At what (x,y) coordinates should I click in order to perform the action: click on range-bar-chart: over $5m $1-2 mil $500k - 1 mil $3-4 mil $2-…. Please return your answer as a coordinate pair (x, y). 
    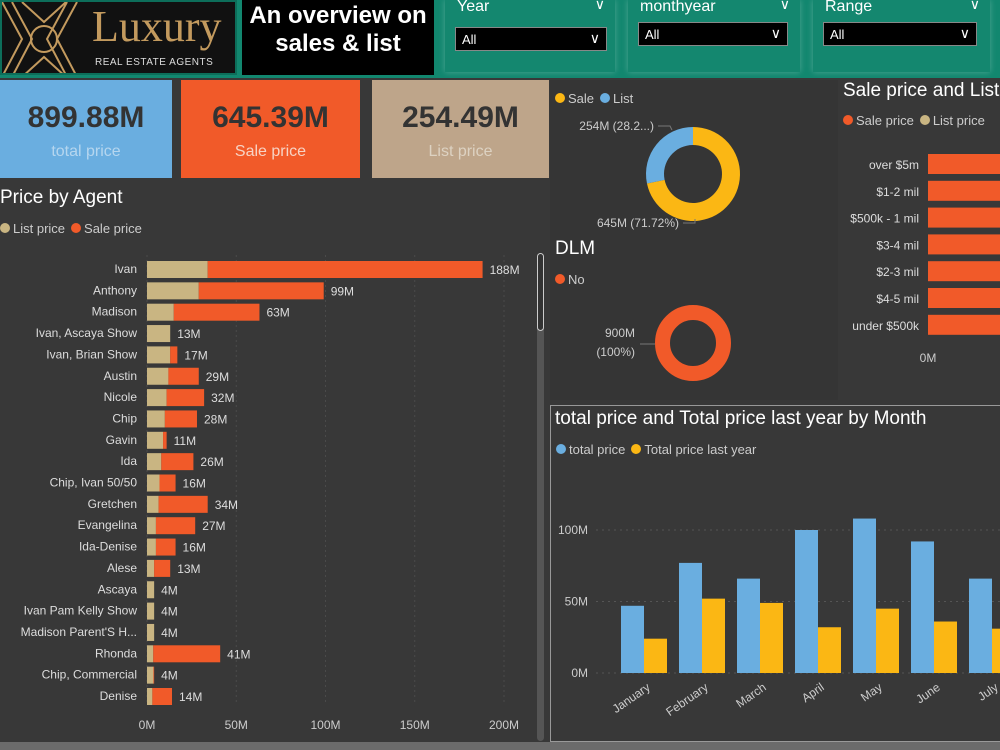
    Looking at the image, I should click on (925, 259).